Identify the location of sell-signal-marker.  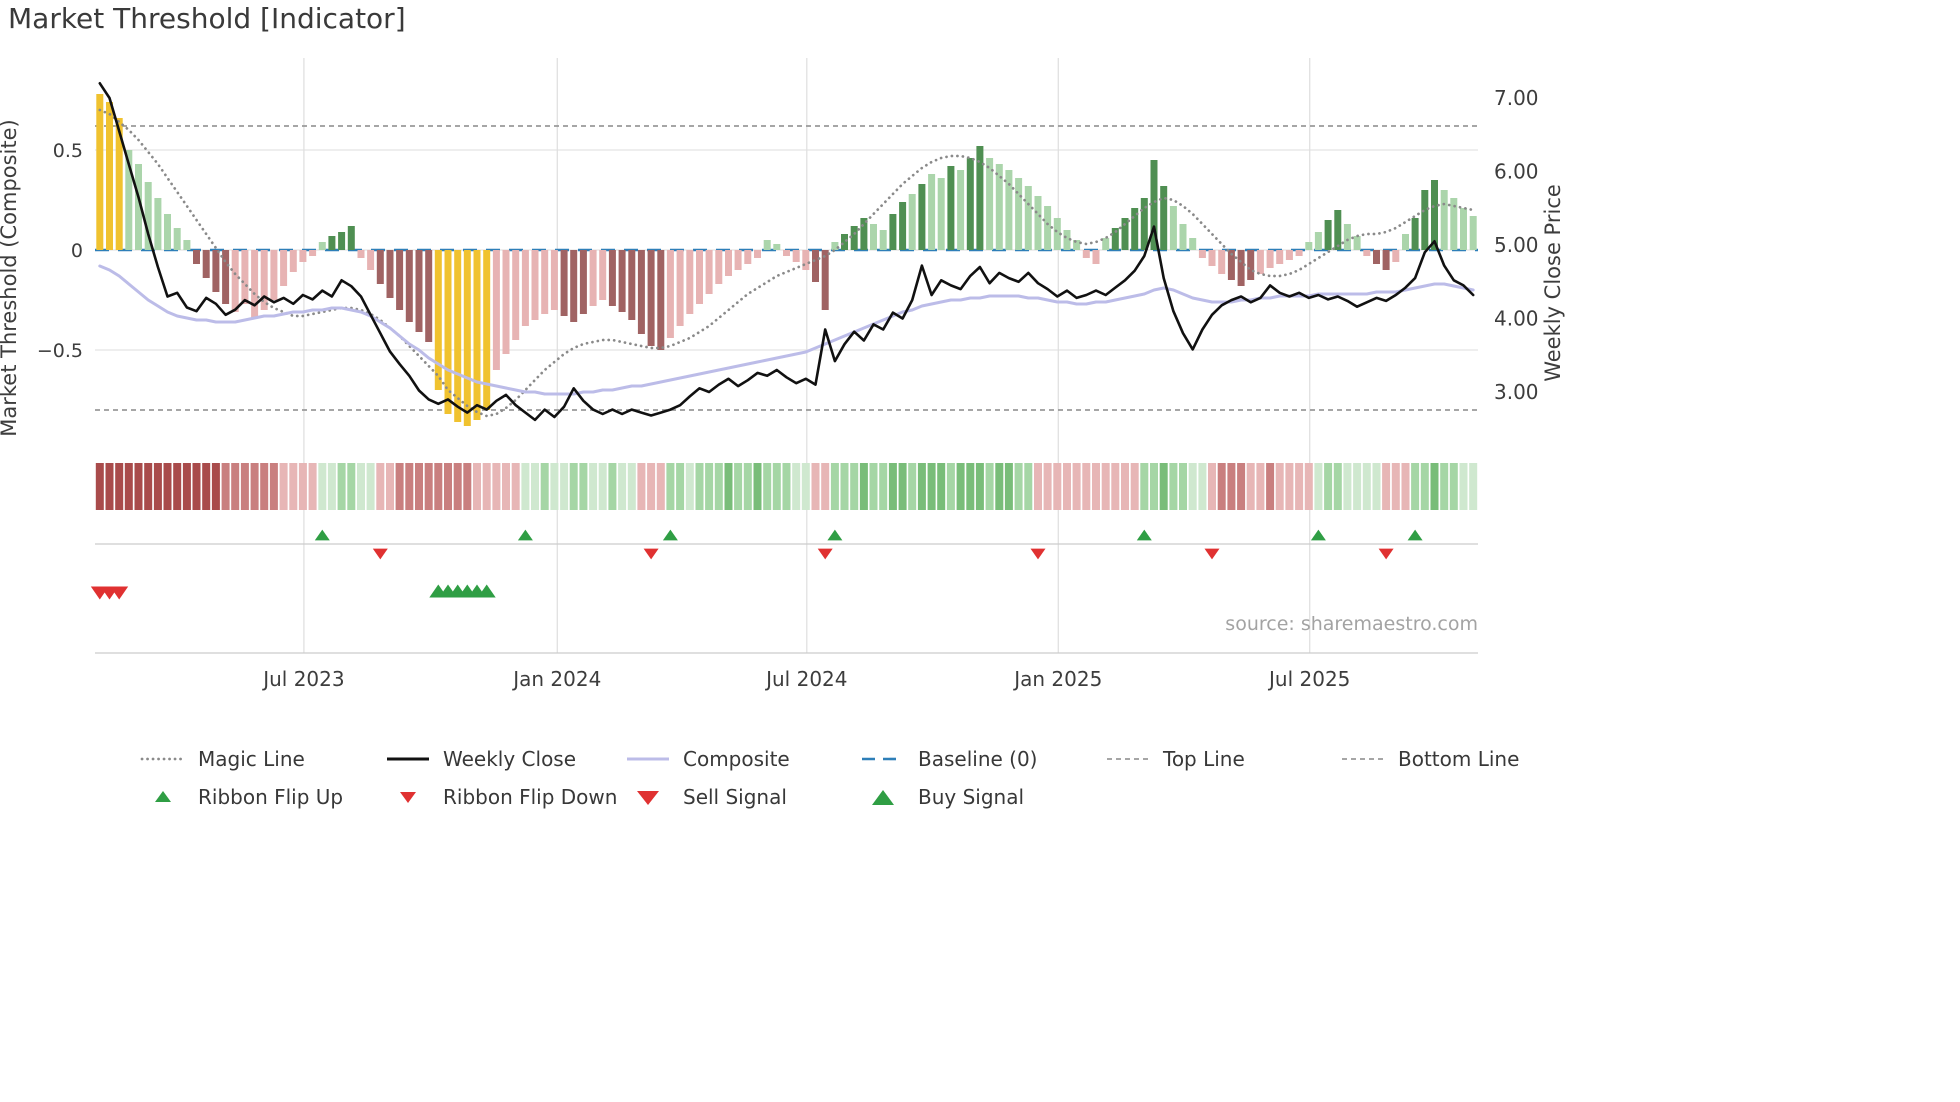
(119, 593).